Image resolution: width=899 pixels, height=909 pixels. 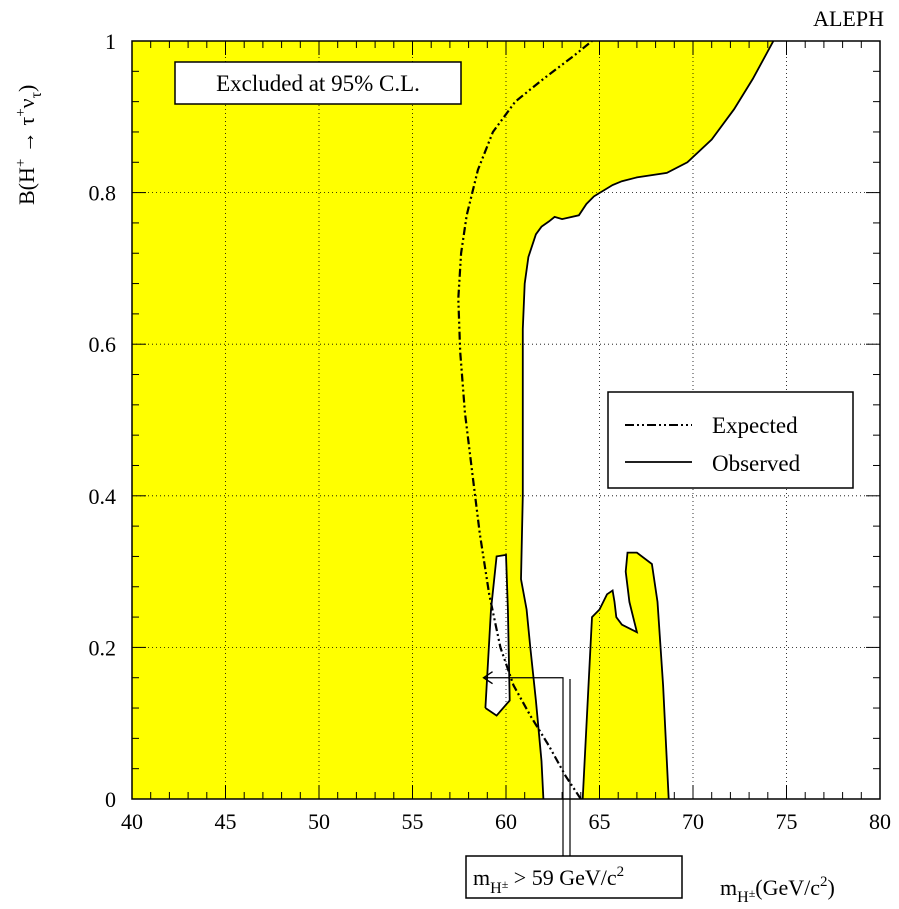 What do you see at coordinates (132, 821) in the screenshot?
I see `x-tick-label-0: 40` at bounding box center [132, 821].